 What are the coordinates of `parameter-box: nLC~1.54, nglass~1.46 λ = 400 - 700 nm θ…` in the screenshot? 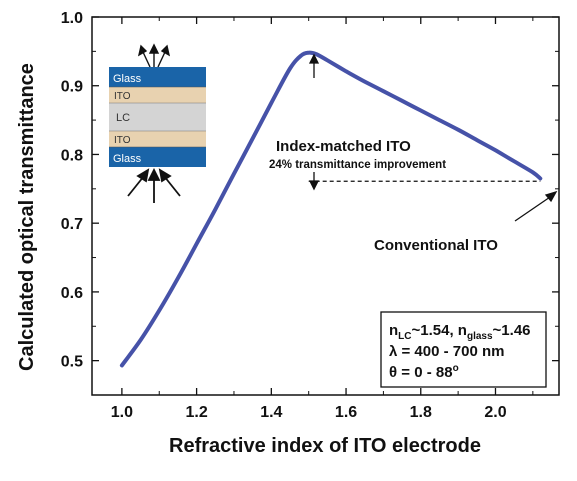 It's located at (463, 349).